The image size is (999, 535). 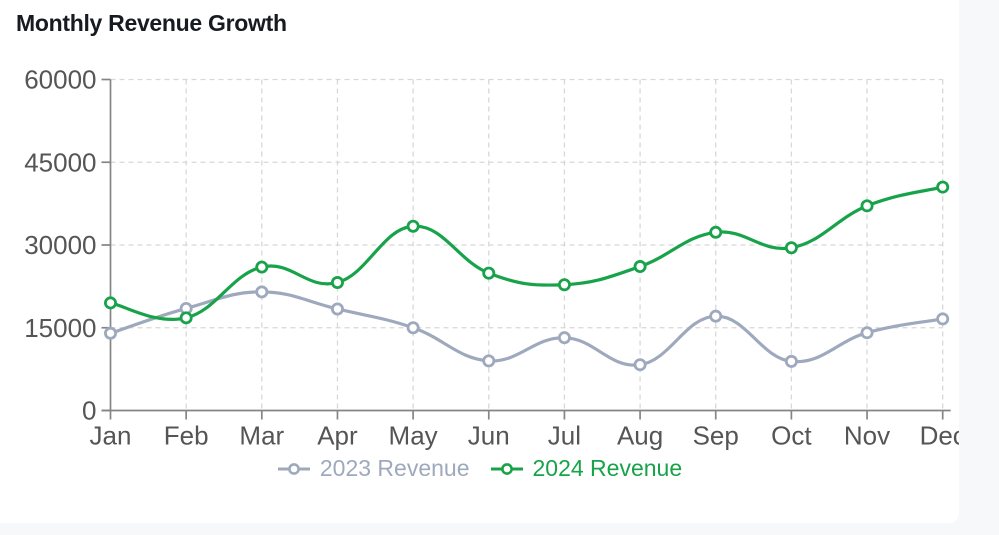 What do you see at coordinates (526, 328) in the screenshot?
I see `series-line-2023` at bounding box center [526, 328].